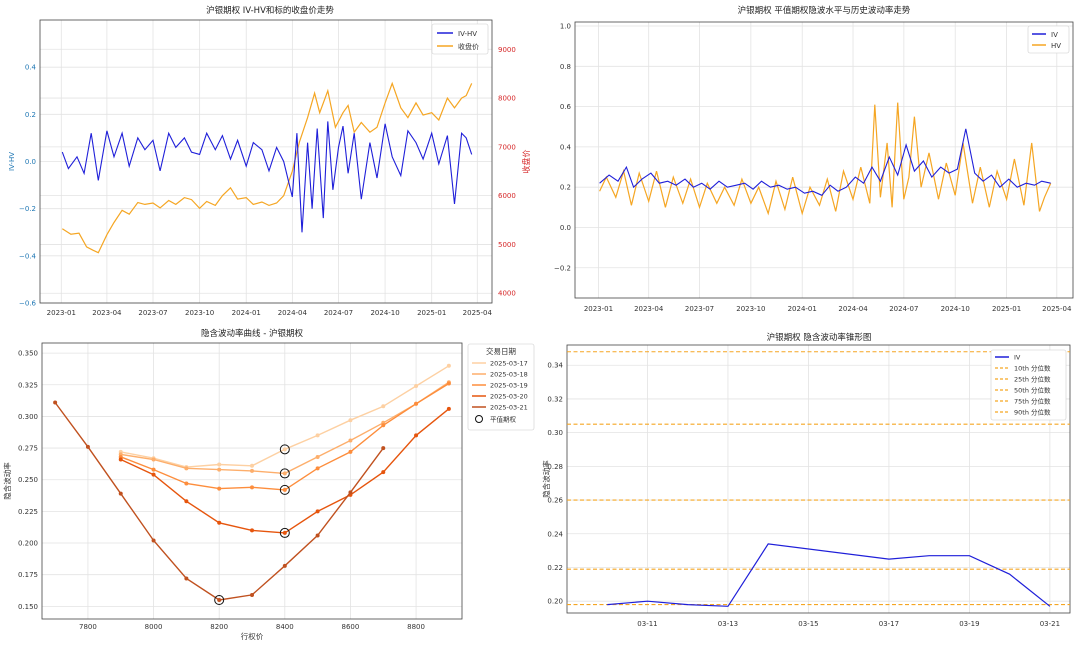  Describe the element at coordinates (252, 636) in the screenshot. I see `x-axis-label: 行权价` at that location.